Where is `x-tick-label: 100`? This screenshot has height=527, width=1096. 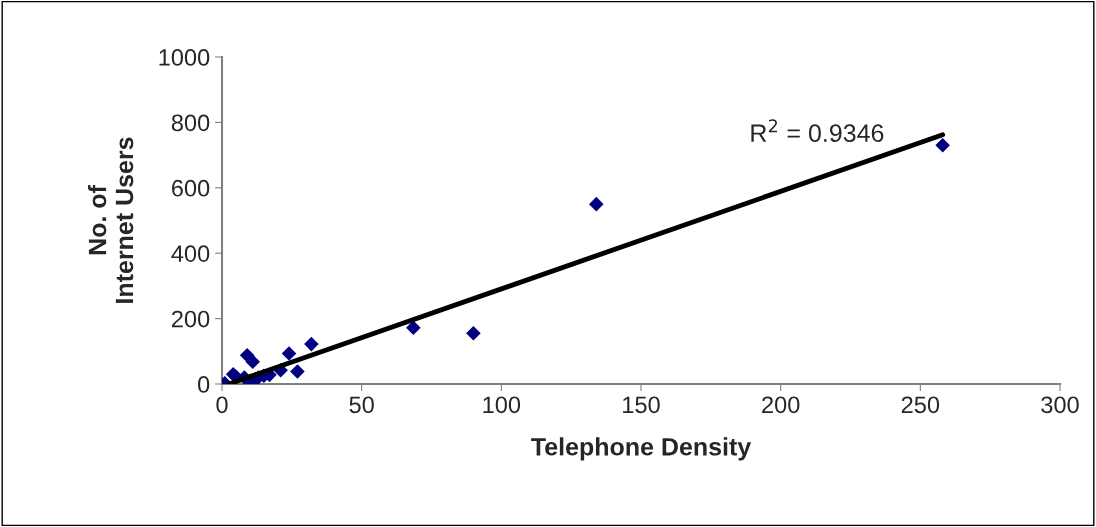 x-tick-label: 100 is located at coordinates (502, 405).